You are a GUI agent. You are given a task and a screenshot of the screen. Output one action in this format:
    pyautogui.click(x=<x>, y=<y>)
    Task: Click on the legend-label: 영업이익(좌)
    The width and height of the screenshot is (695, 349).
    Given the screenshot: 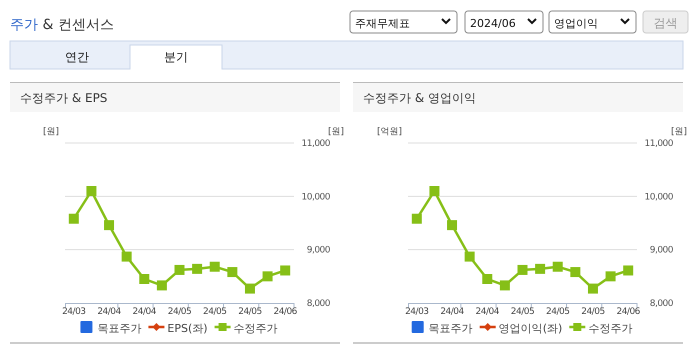 What is the action you would take?
    pyautogui.click(x=530, y=328)
    